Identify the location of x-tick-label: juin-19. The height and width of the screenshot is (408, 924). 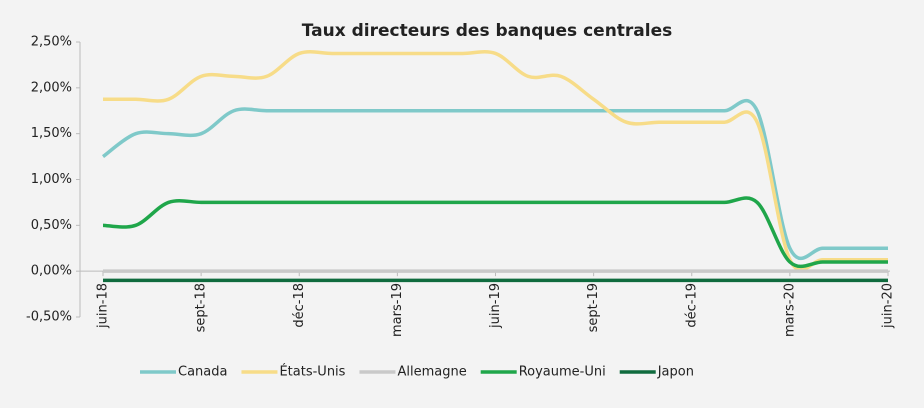
(495, 306).